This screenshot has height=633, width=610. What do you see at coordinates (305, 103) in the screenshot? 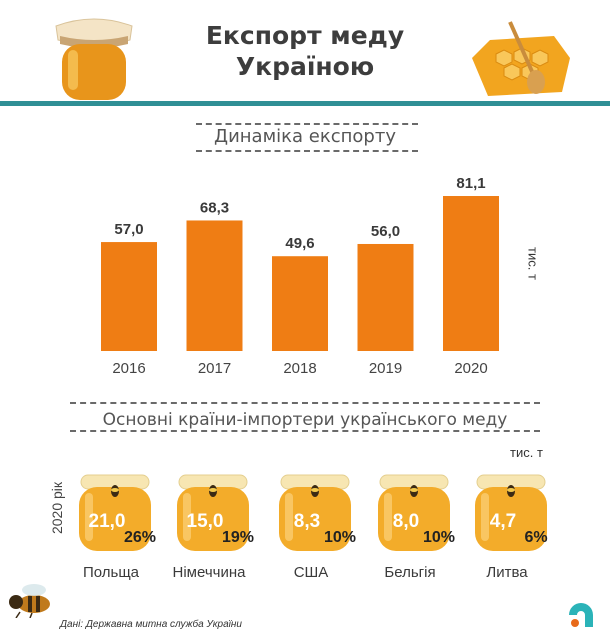
I see `header-divider` at bounding box center [305, 103].